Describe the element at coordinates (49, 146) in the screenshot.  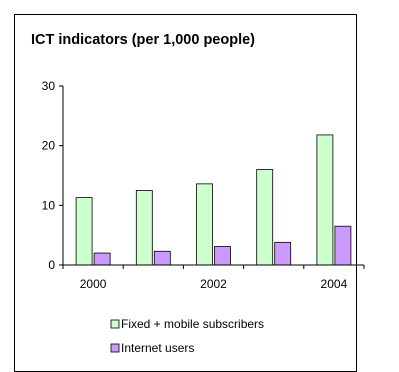
I see `y-tick-label: 20` at that location.